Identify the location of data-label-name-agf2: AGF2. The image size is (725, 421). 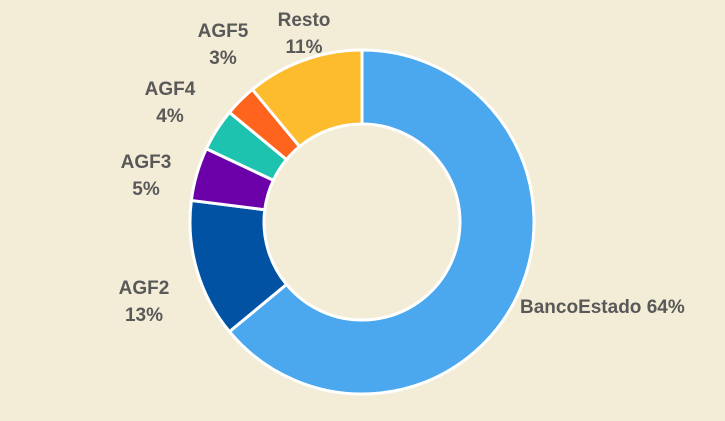
(144, 288).